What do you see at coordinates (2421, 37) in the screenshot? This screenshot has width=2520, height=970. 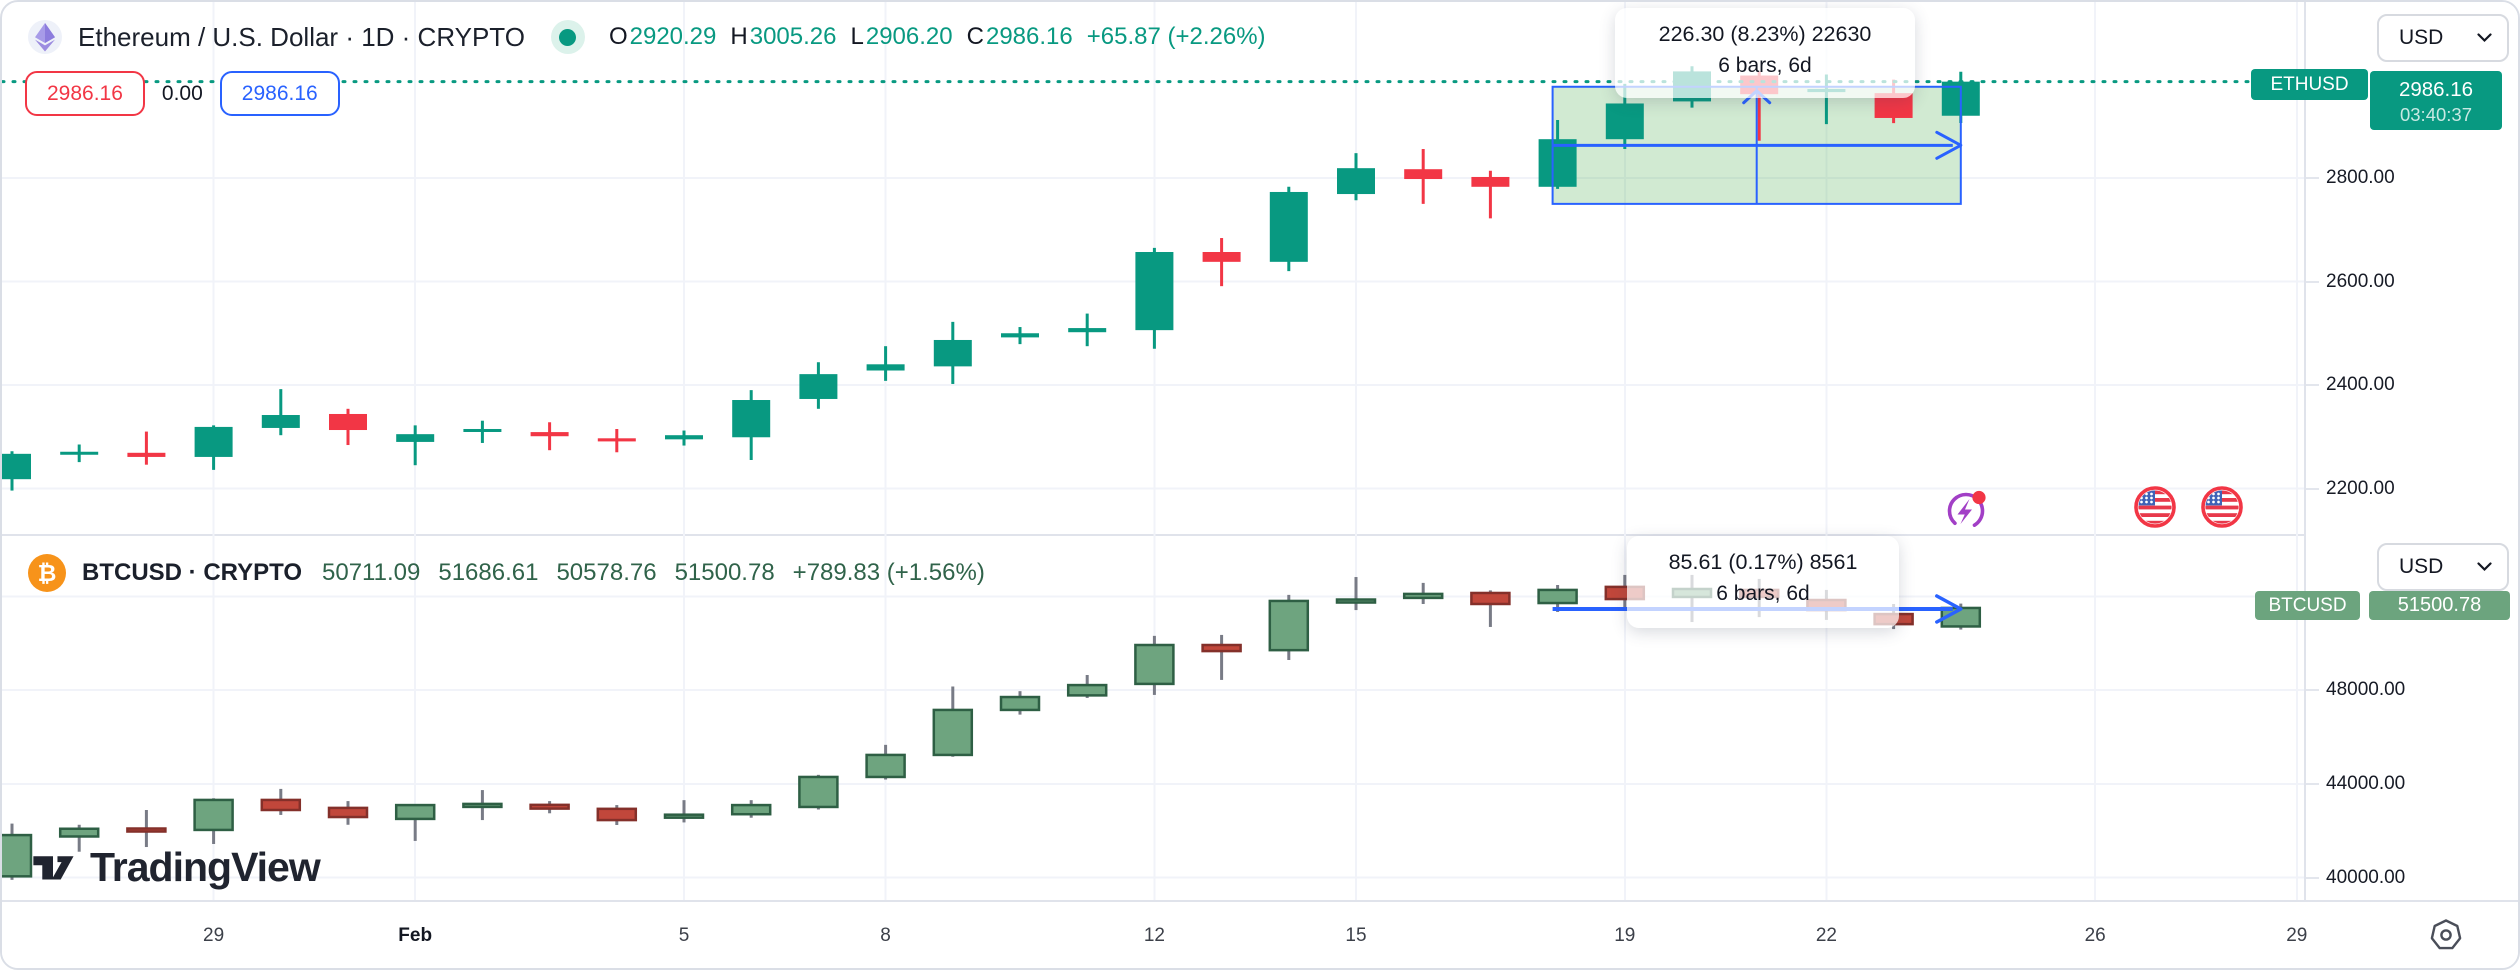 I see `eth-currency-label: USD` at bounding box center [2421, 37].